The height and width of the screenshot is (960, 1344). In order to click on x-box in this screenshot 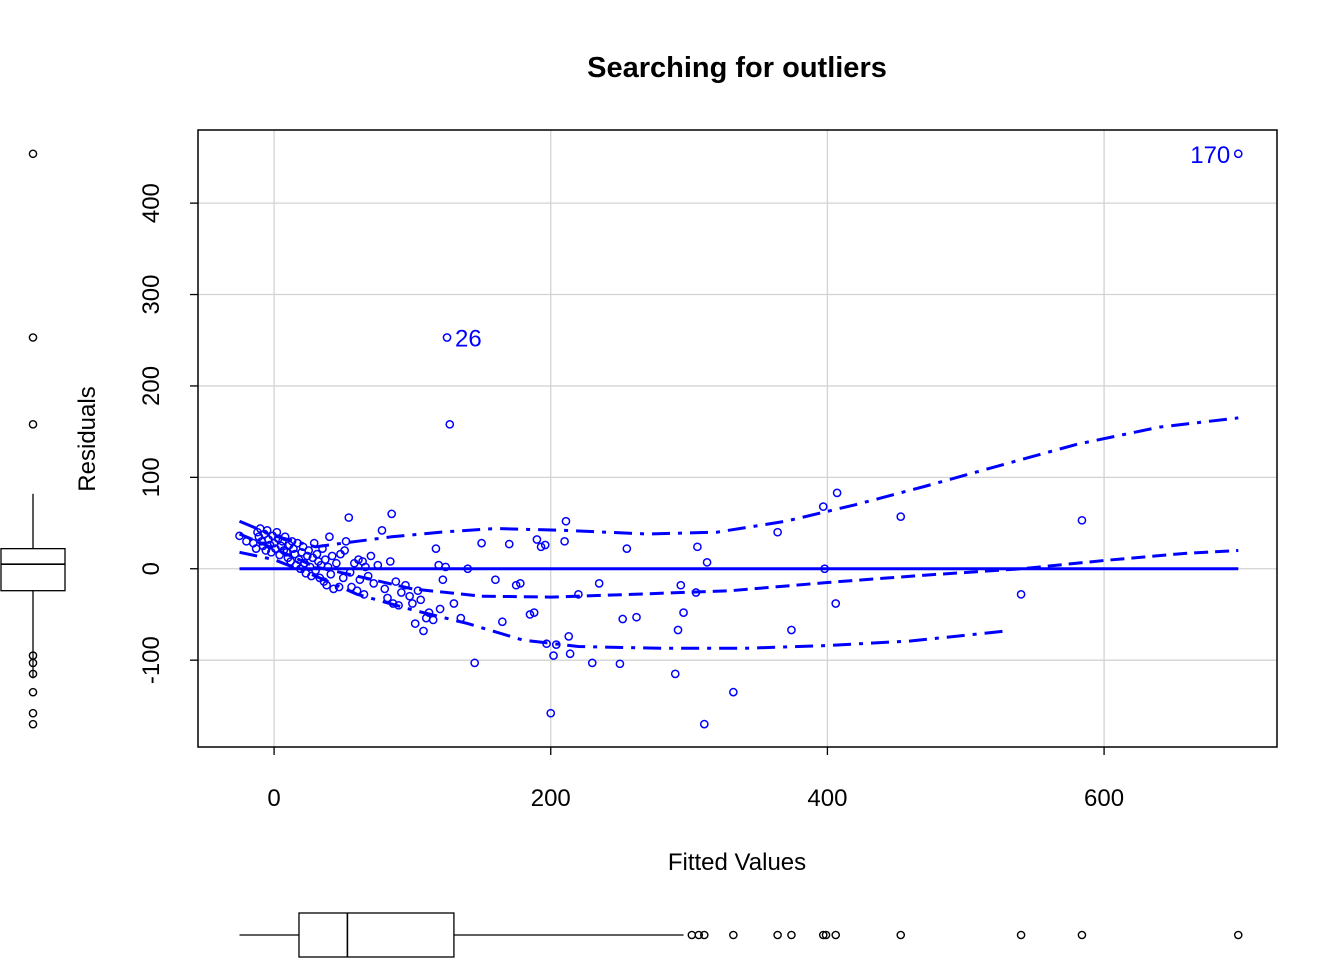, I will do `click(376, 935)`.